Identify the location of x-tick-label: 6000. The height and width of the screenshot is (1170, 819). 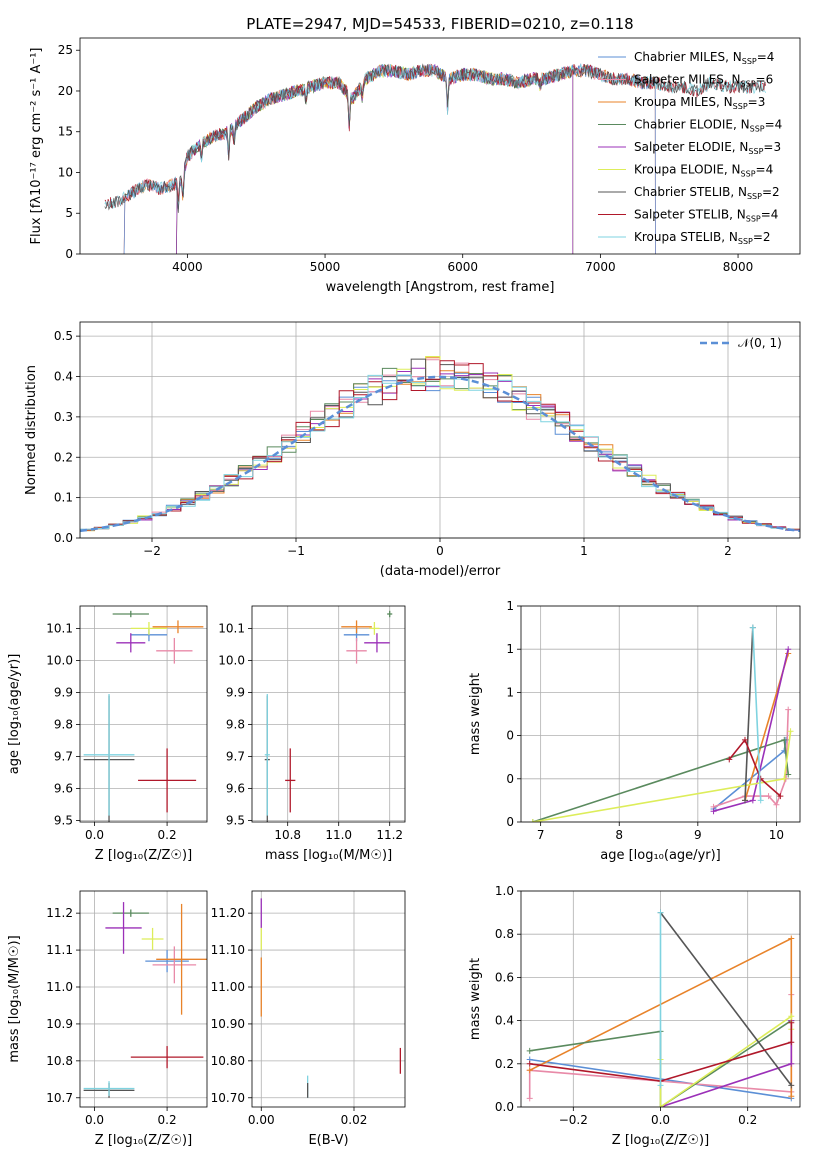
(462, 267).